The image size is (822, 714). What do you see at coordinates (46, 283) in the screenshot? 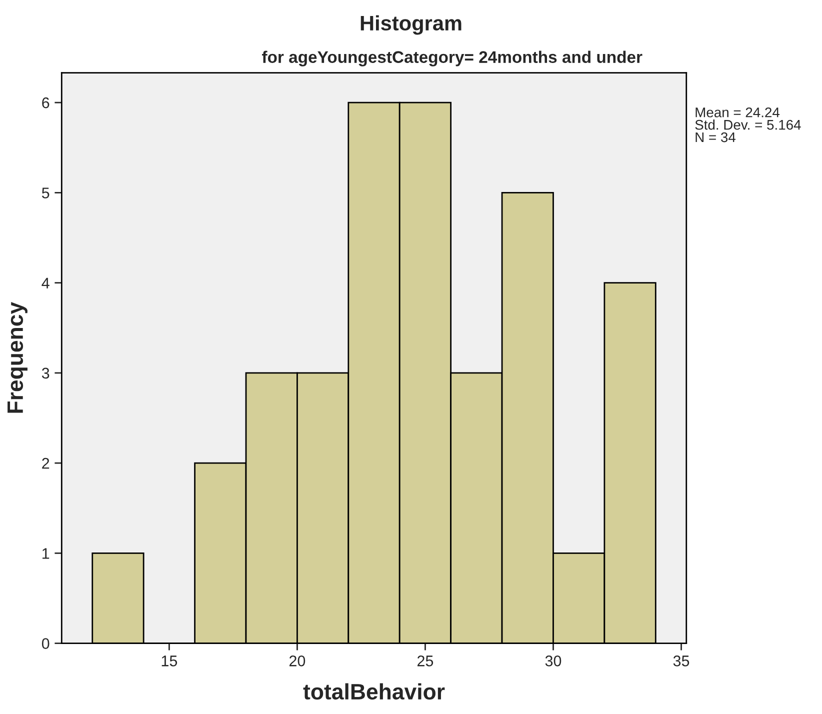
I see `y-tick-label: 4` at bounding box center [46, 283].